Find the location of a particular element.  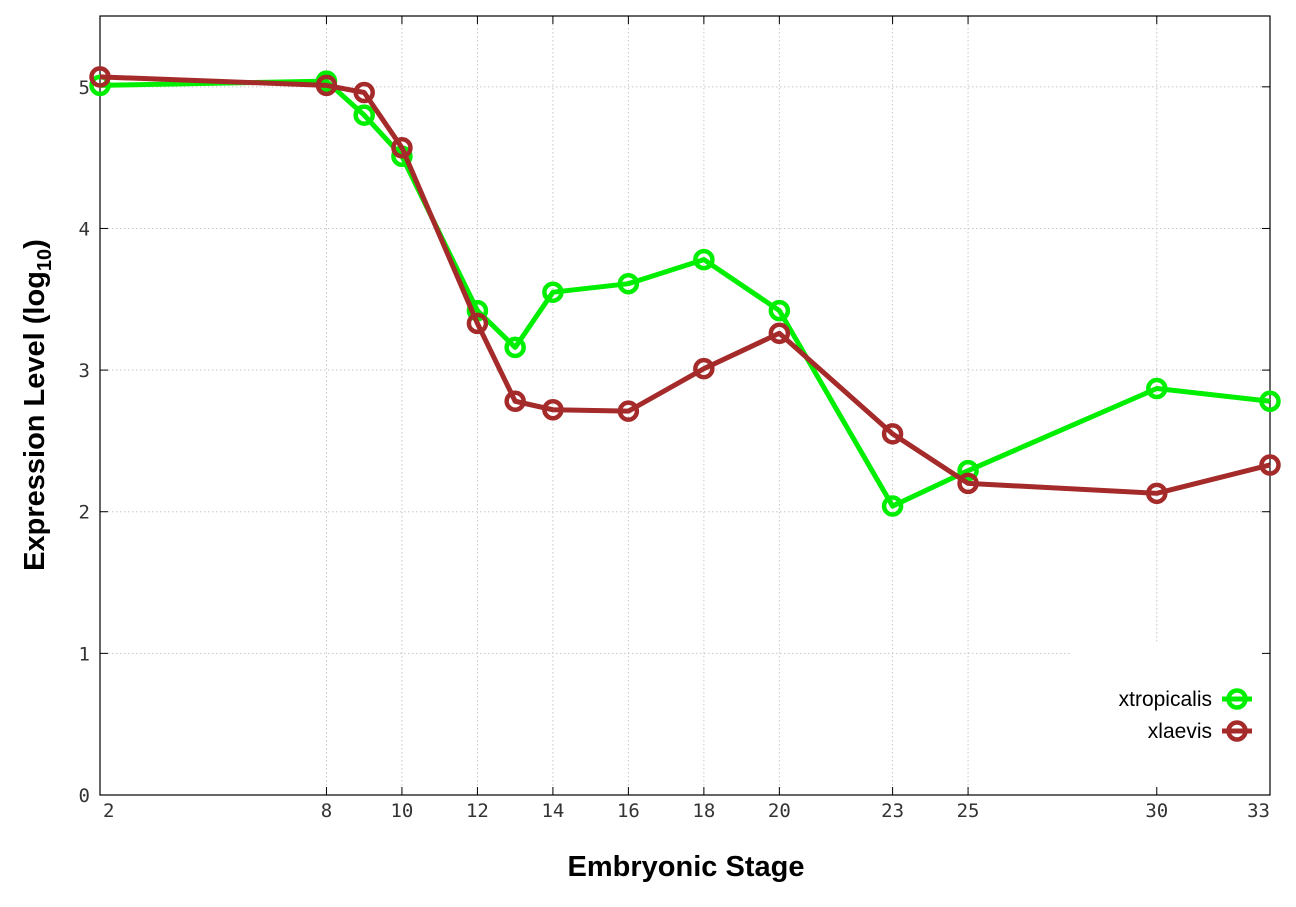

x-tick-label: 8 is located at coordinates (326, 811).